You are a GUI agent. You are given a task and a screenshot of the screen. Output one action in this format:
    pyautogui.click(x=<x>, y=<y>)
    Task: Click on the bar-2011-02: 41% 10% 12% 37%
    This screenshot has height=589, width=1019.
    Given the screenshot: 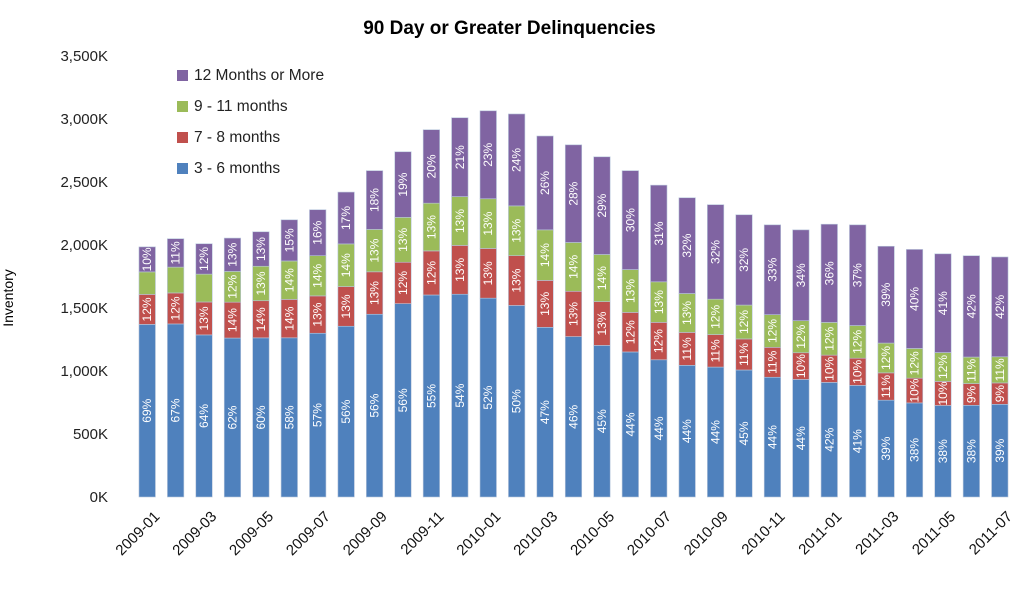 What is the action you would take?
    pyautogui.click(x=858, y=361)
    